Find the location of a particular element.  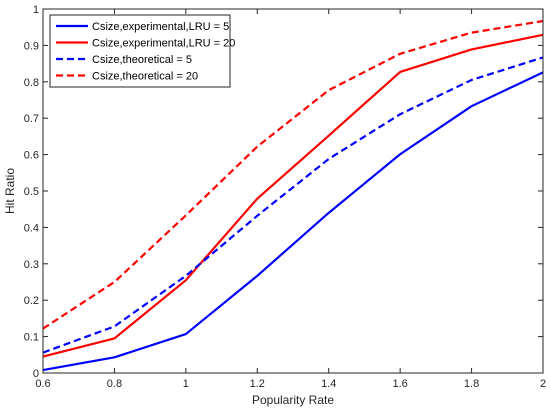

y-tick-label: 0.1 is located at coordinates (31, 338).